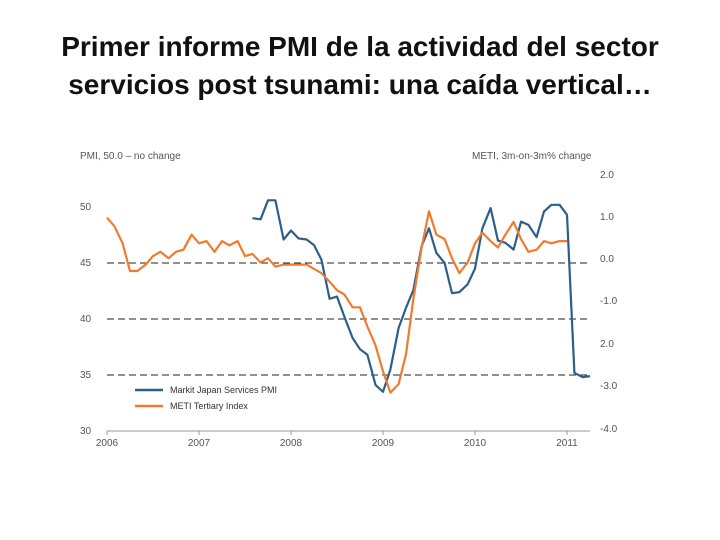 The image size is (720, 540). Describe the element at coordinates (607, 217) in the screenshot. I see `right-tick-label: 1.0` at that location.